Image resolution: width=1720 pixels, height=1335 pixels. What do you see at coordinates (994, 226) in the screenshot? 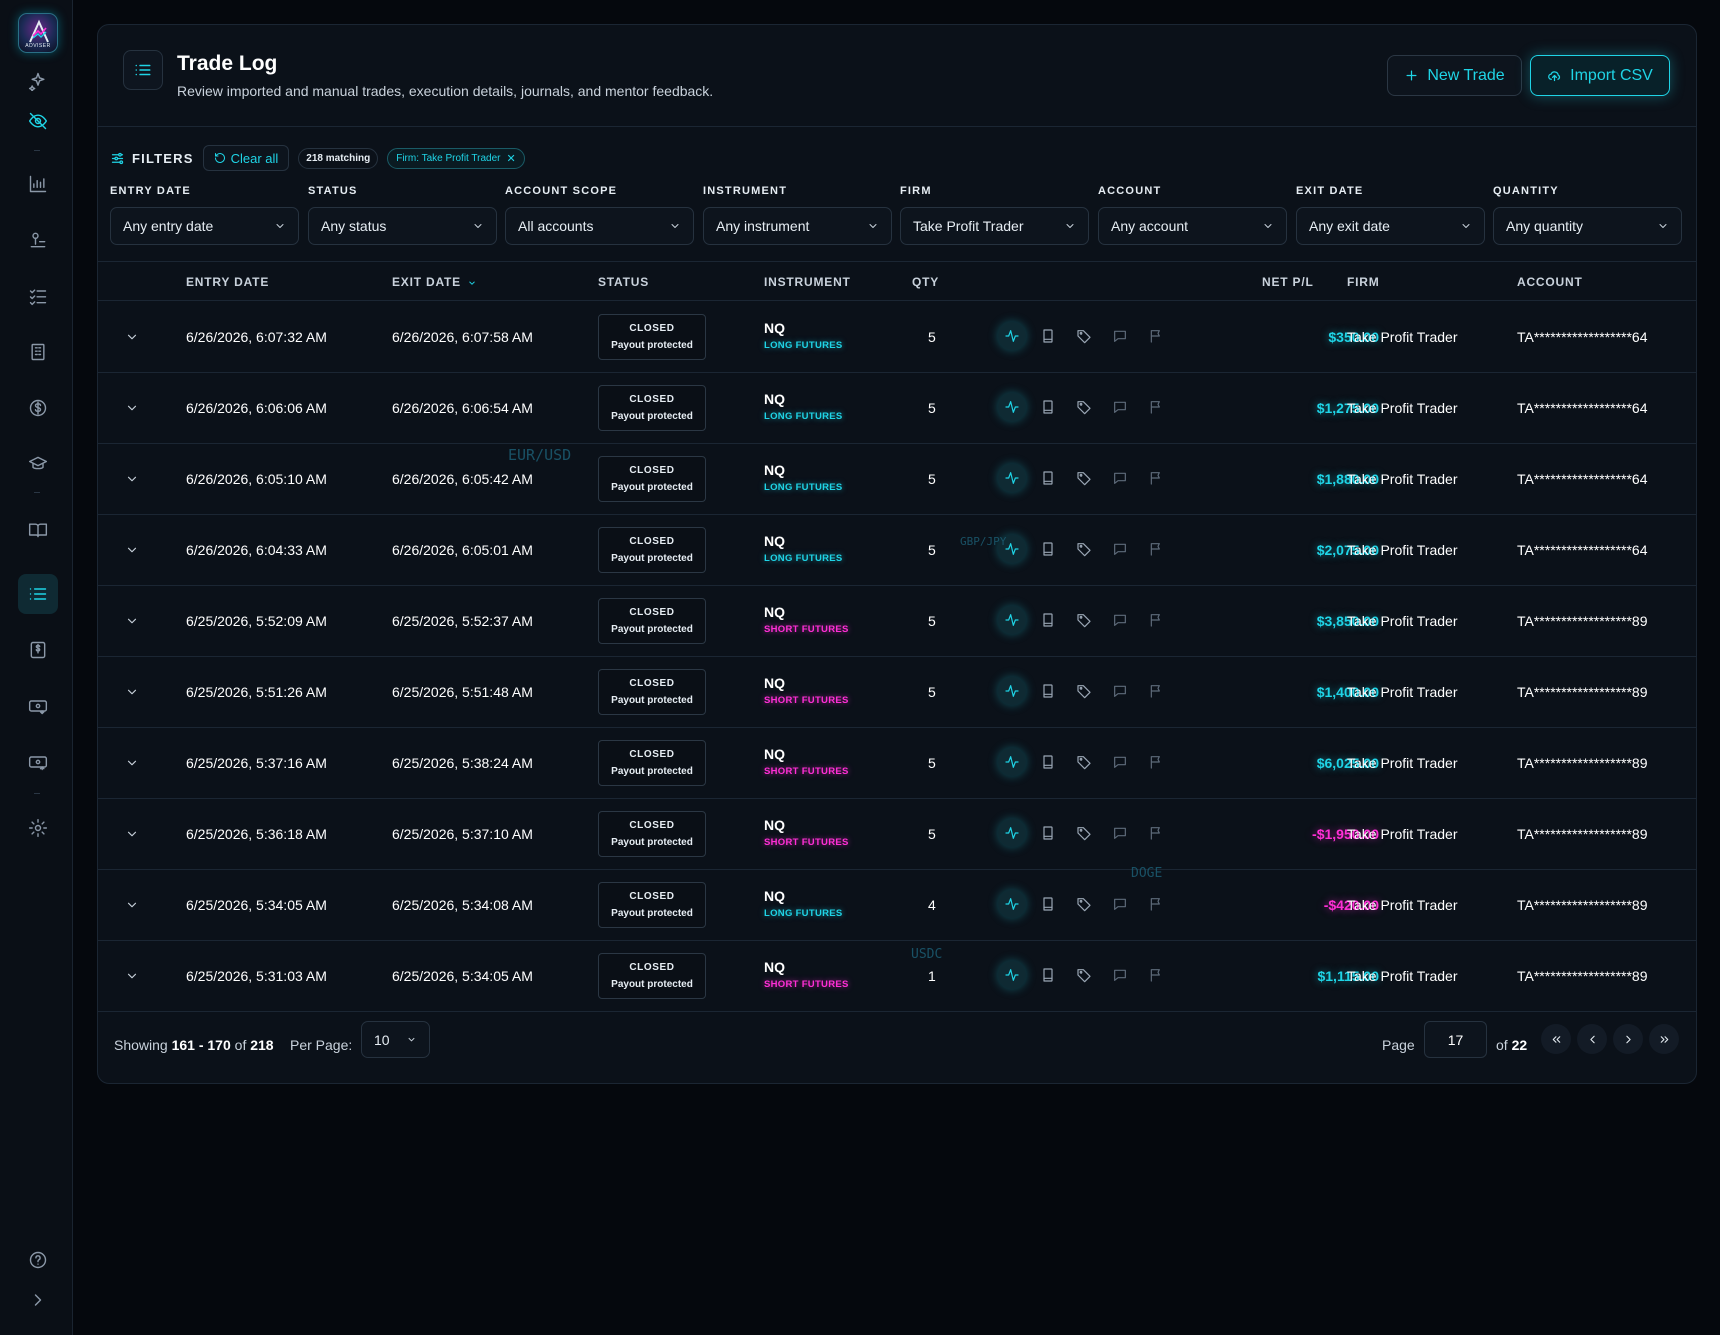
I see `firm-select: Take Profit Trader` at bounding box center [994, 226].